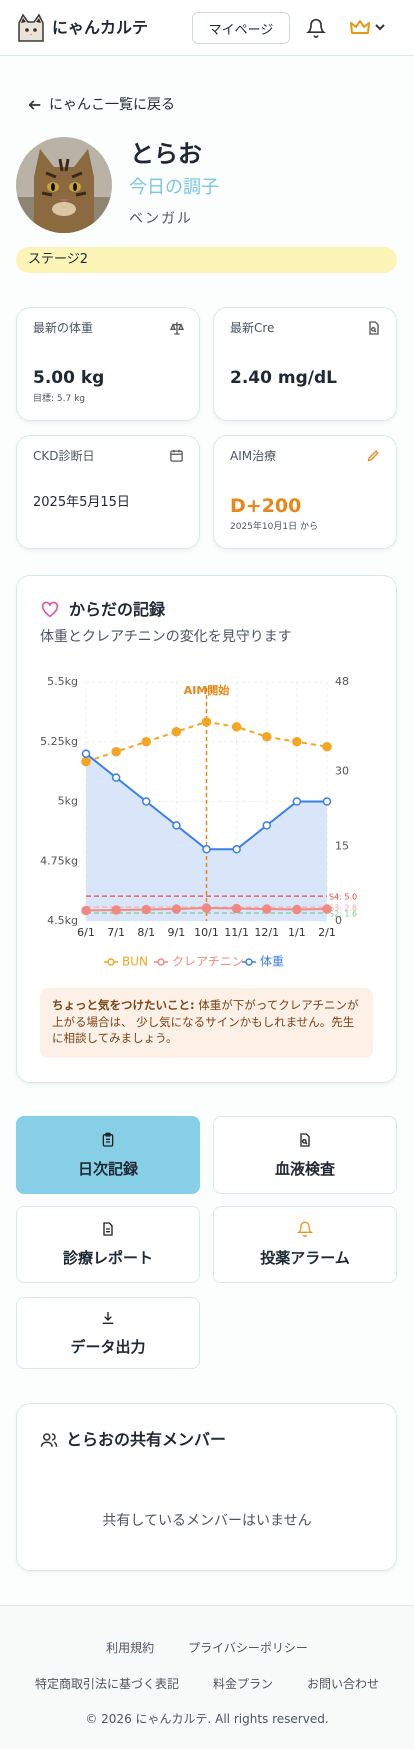  What do you see at coordinates (108, 1139) in the screenshot?
I see `clipboard-icon` at bounding box center [108, 1139].